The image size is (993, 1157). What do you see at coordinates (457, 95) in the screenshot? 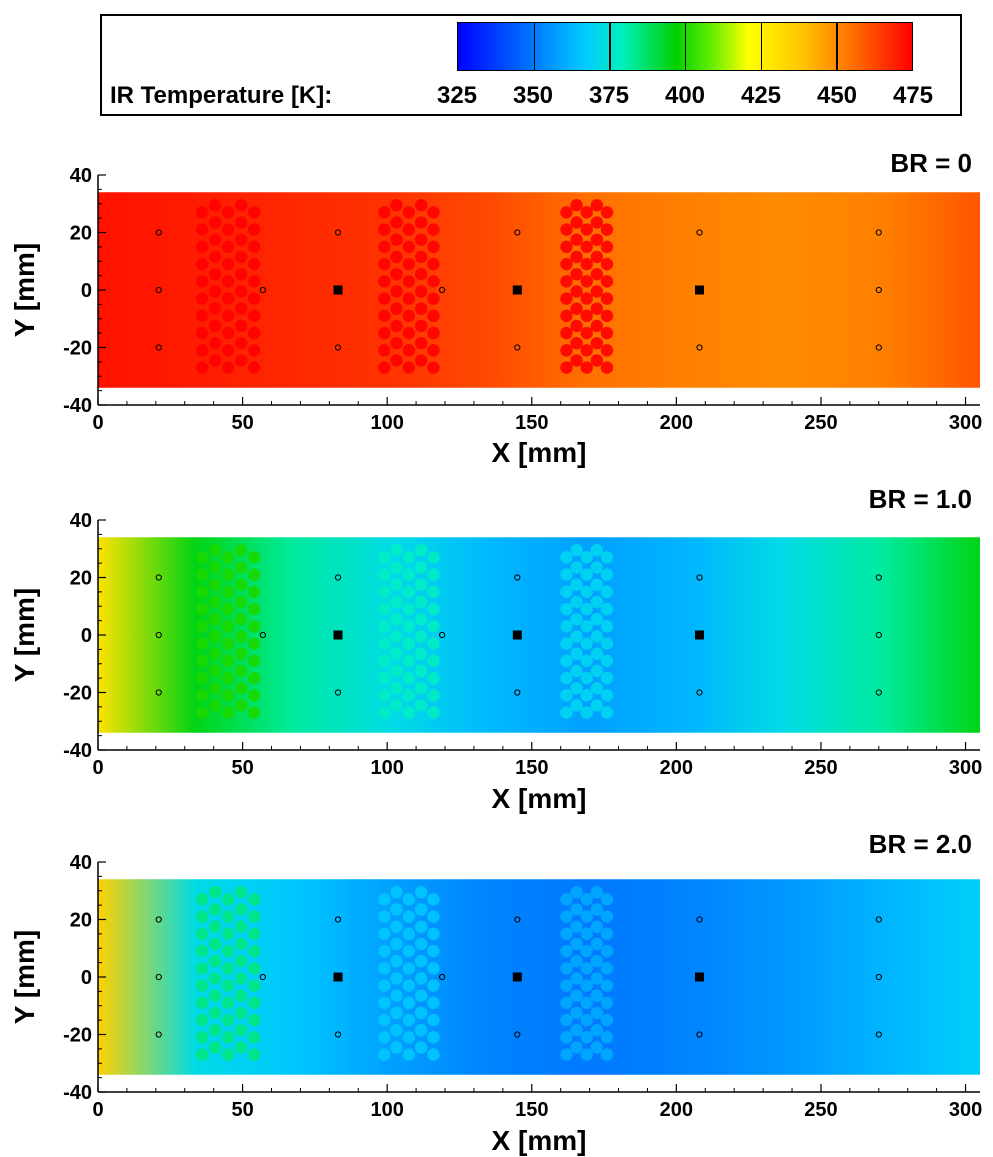
I see `colorbar-tick-label: 325` at bounding box center [457, 95].